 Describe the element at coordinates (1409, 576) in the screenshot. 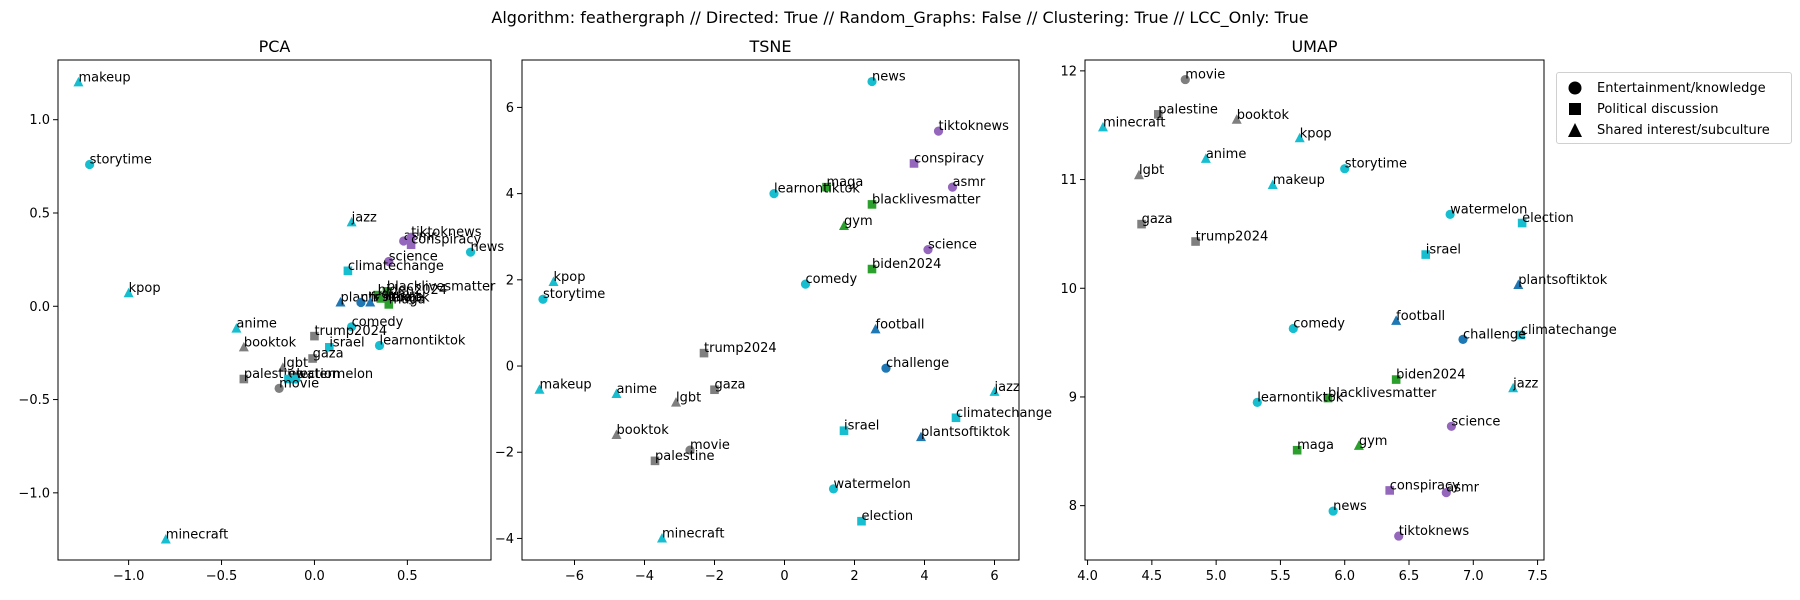

I see `x-tick-label: 6.5` at that location.